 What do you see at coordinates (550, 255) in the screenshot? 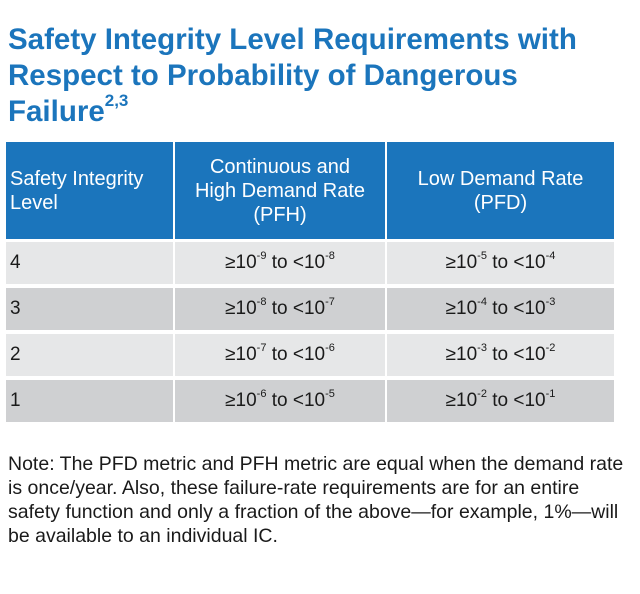
I see `pfd-upper-exponent: -4` at bounding box center [550, 255].